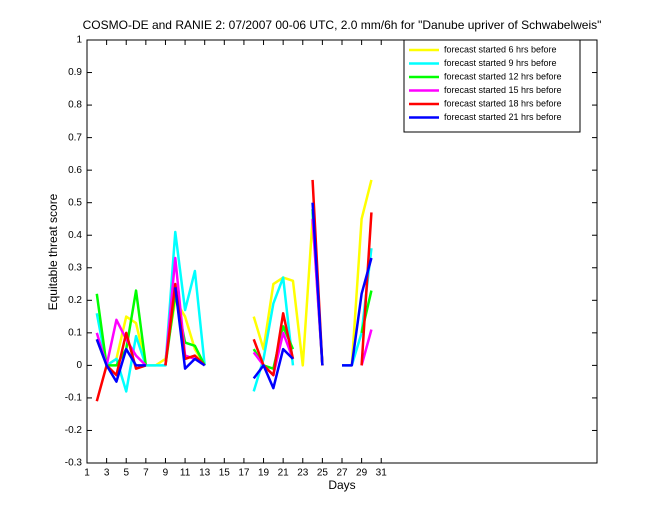 The height and width of the screenshot is (520, 660). Describe the element at coordinates (87, 473) in the screenshot. I see `x-tick-label: 1` at that location.